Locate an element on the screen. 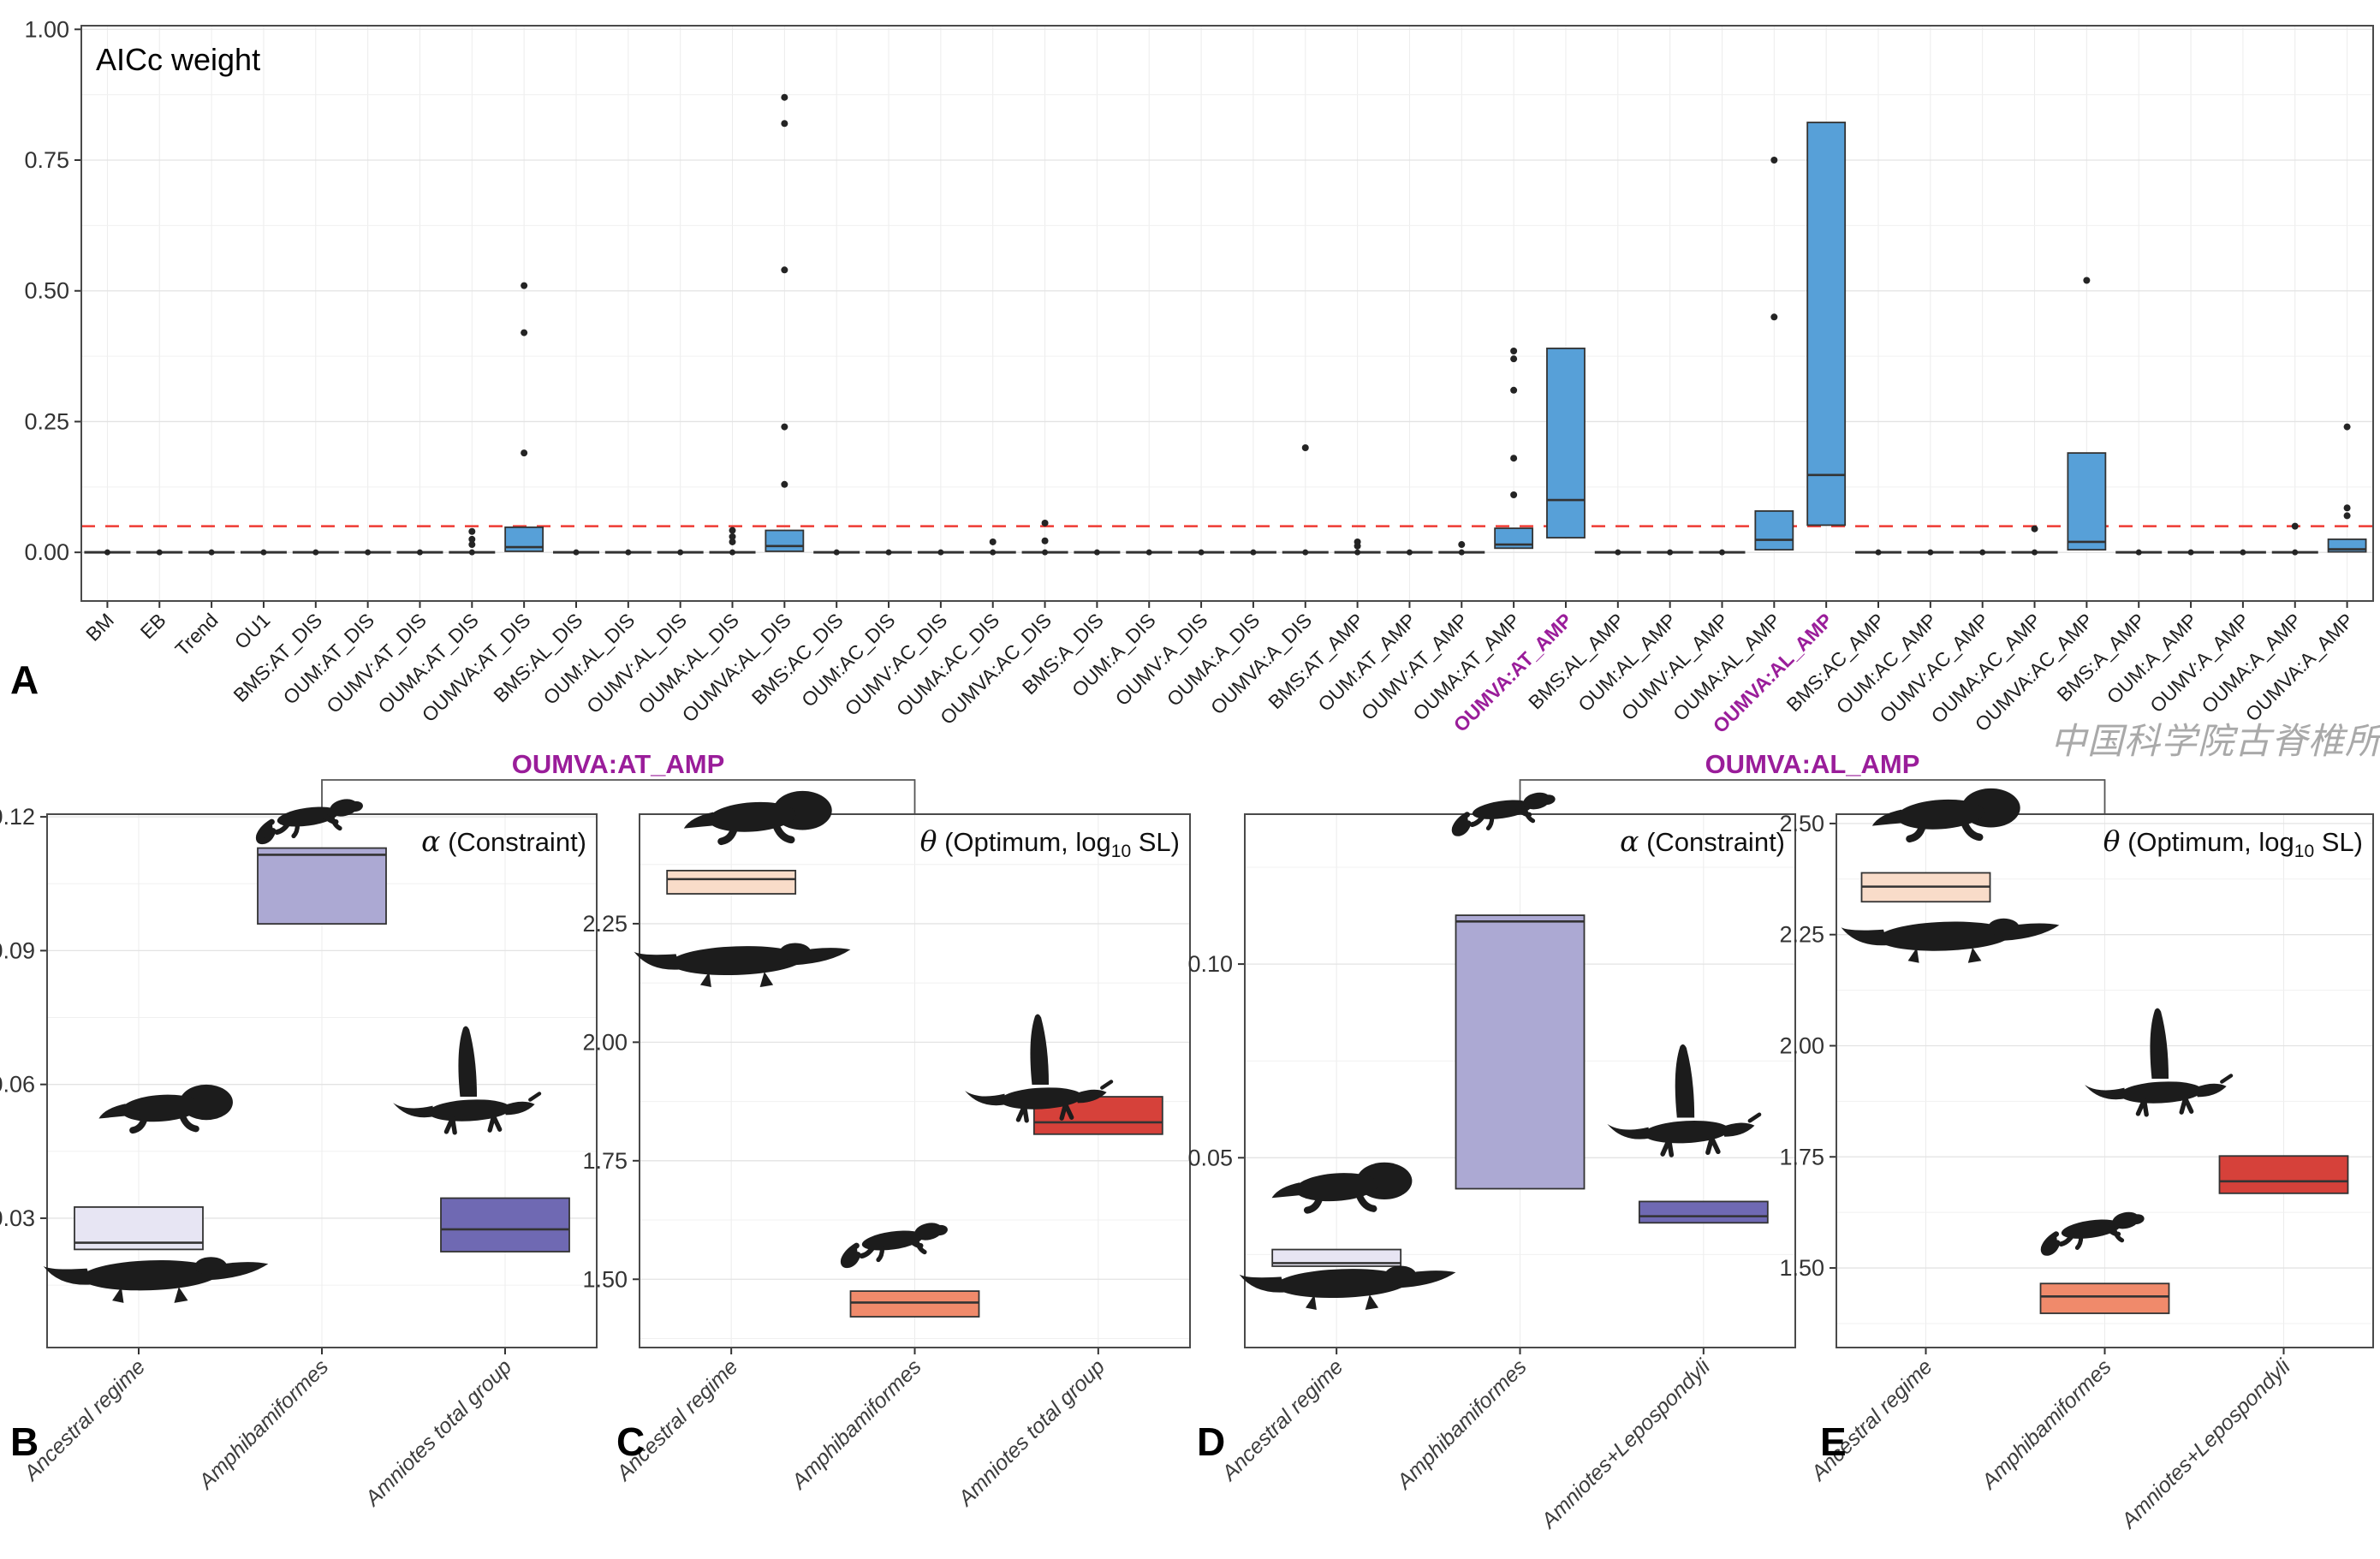  boxplot-OU1 is located at coordinates (263, 552).